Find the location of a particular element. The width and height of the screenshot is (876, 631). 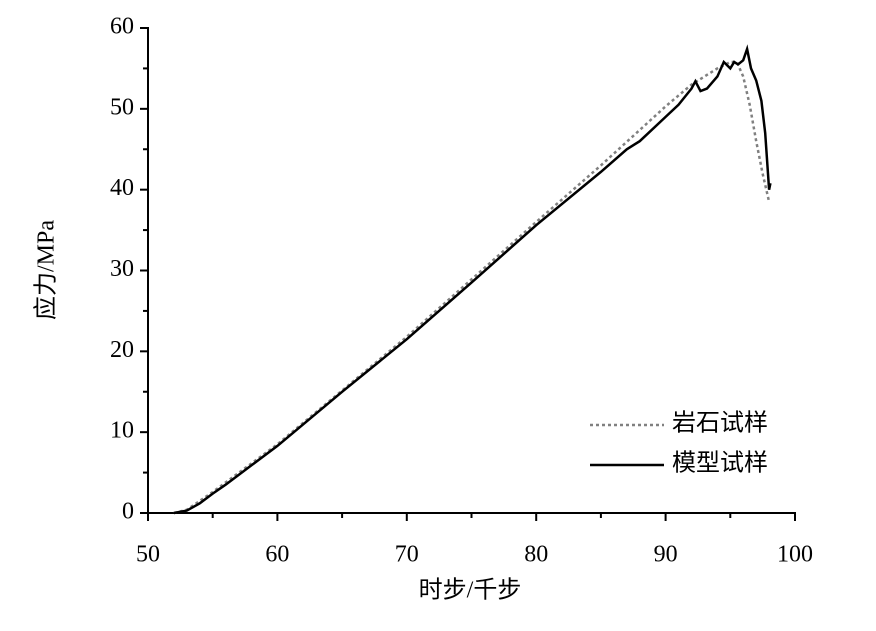

legend-label: 岩石试样 is located at coordinates (720, 423).